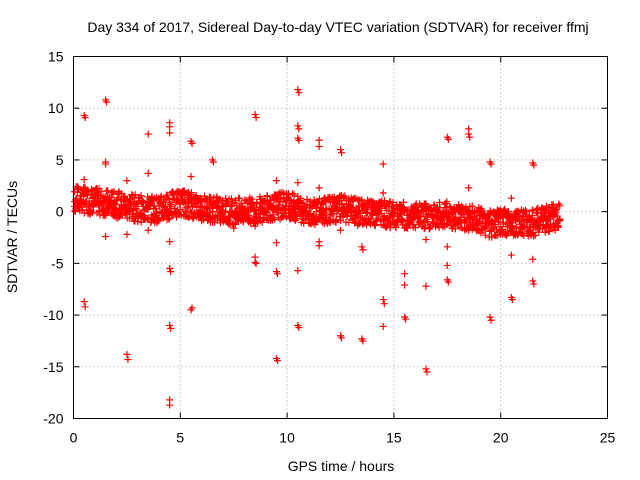  I want to click on y-tick-label: -20, so click(53, 419).